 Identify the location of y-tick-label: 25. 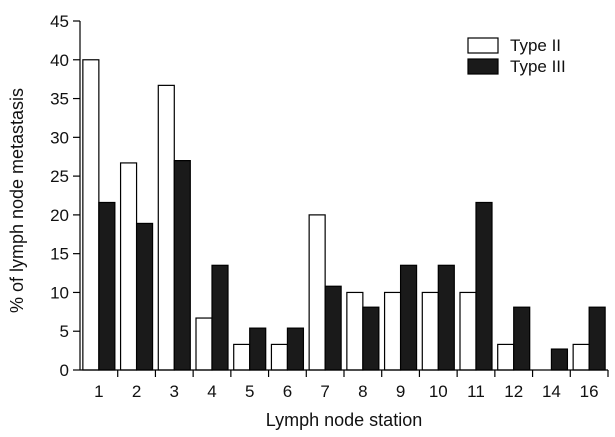
(59, 176).